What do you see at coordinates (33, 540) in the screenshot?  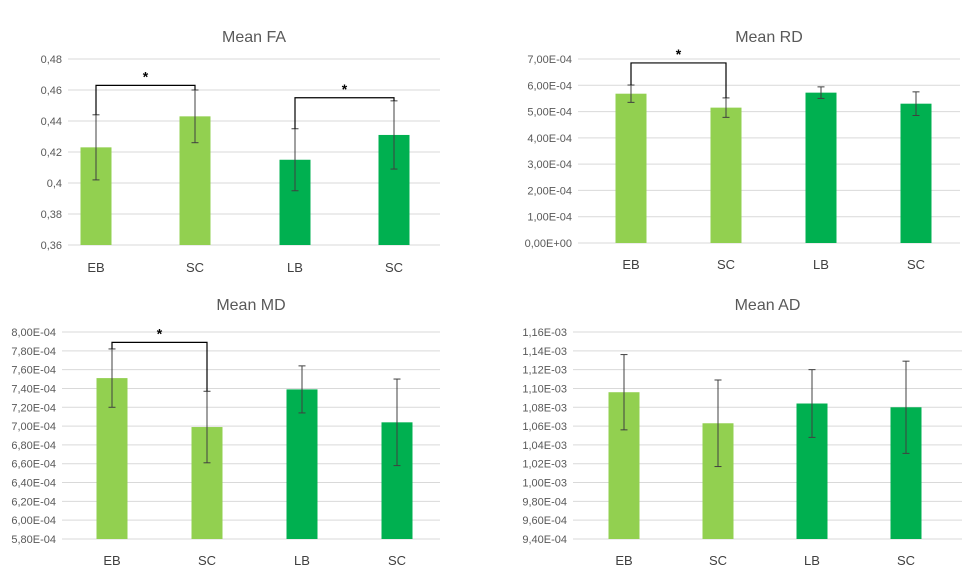 I see `y-tick-label: 5,80E-04` at bounding box center [33, 540].